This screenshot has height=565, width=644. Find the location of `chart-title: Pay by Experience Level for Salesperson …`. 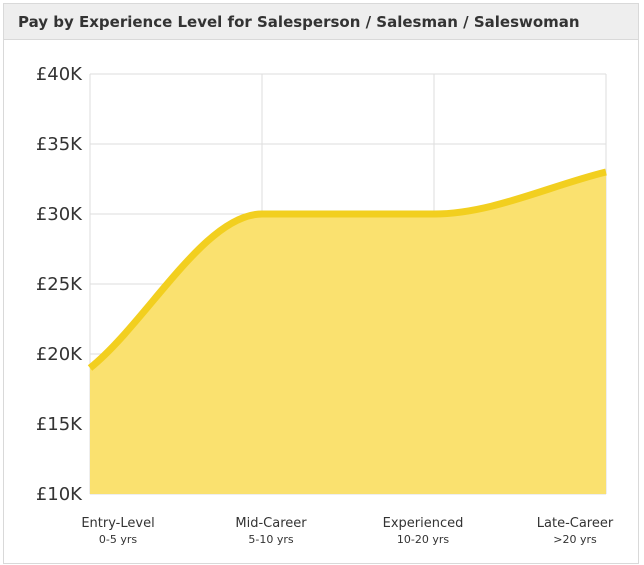

chart-title: Pay by Experience Level for Salesperson … is located at coordinates (299, 21).